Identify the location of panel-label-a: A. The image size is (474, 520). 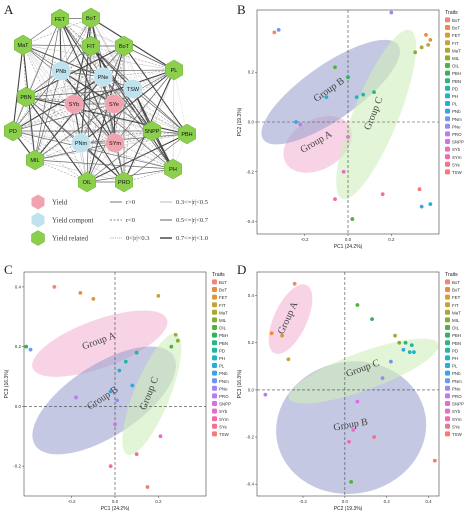
(9, 9).